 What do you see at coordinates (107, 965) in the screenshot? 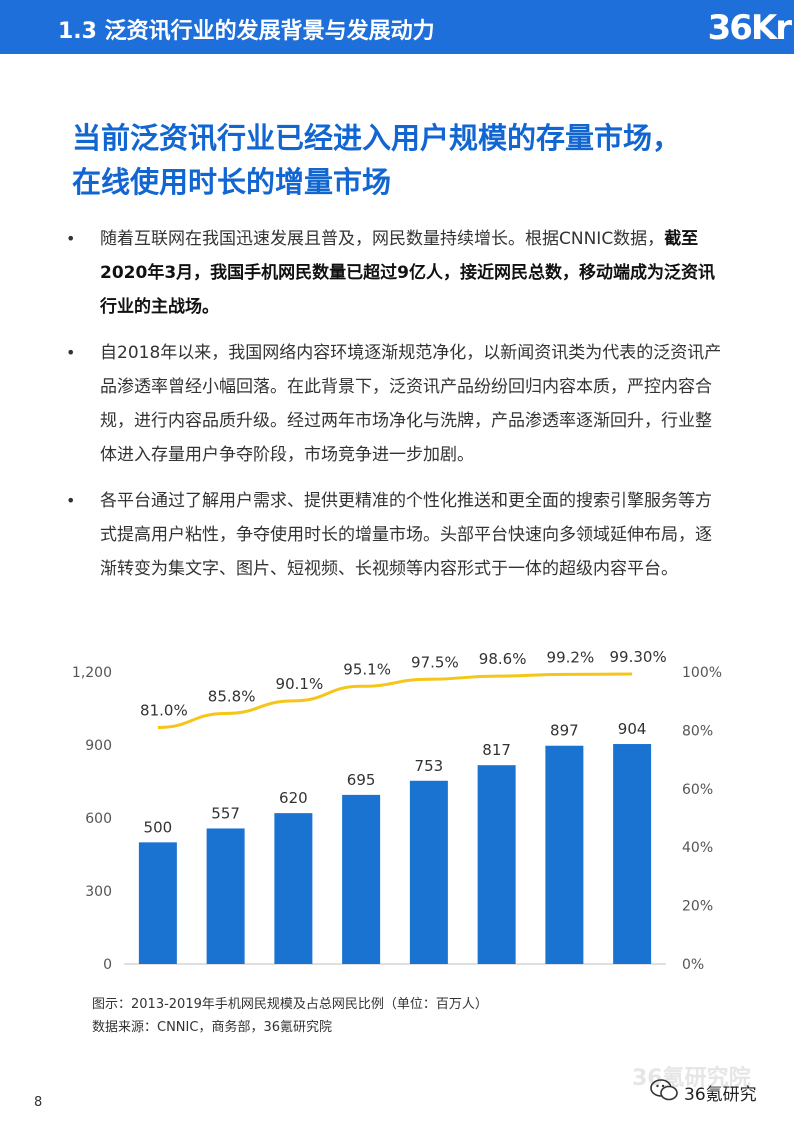
I see `left-axis-tick-label: 0` at bounding box center [107, 965].